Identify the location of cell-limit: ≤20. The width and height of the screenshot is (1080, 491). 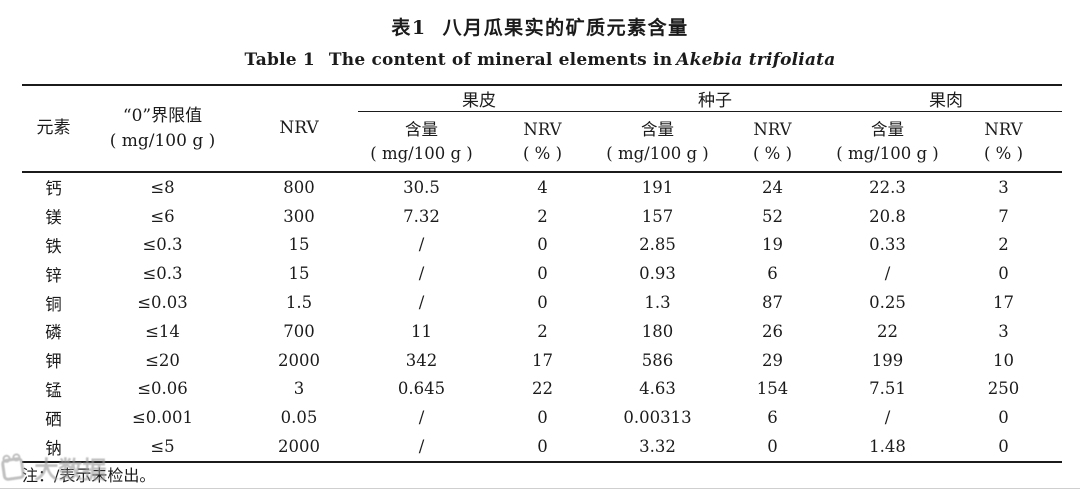
(162, 360).